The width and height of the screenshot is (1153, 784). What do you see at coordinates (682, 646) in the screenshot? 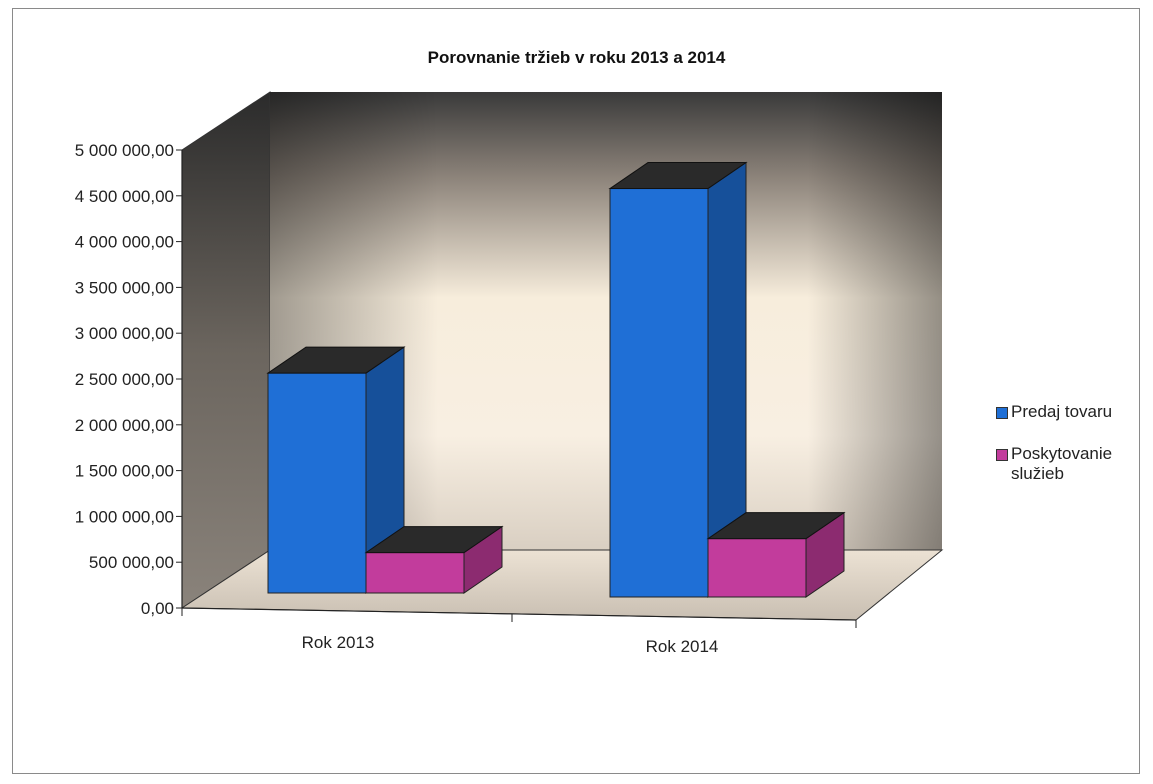
I see `x-tick-label: Rok 2014` at bounding box center [682, 646].